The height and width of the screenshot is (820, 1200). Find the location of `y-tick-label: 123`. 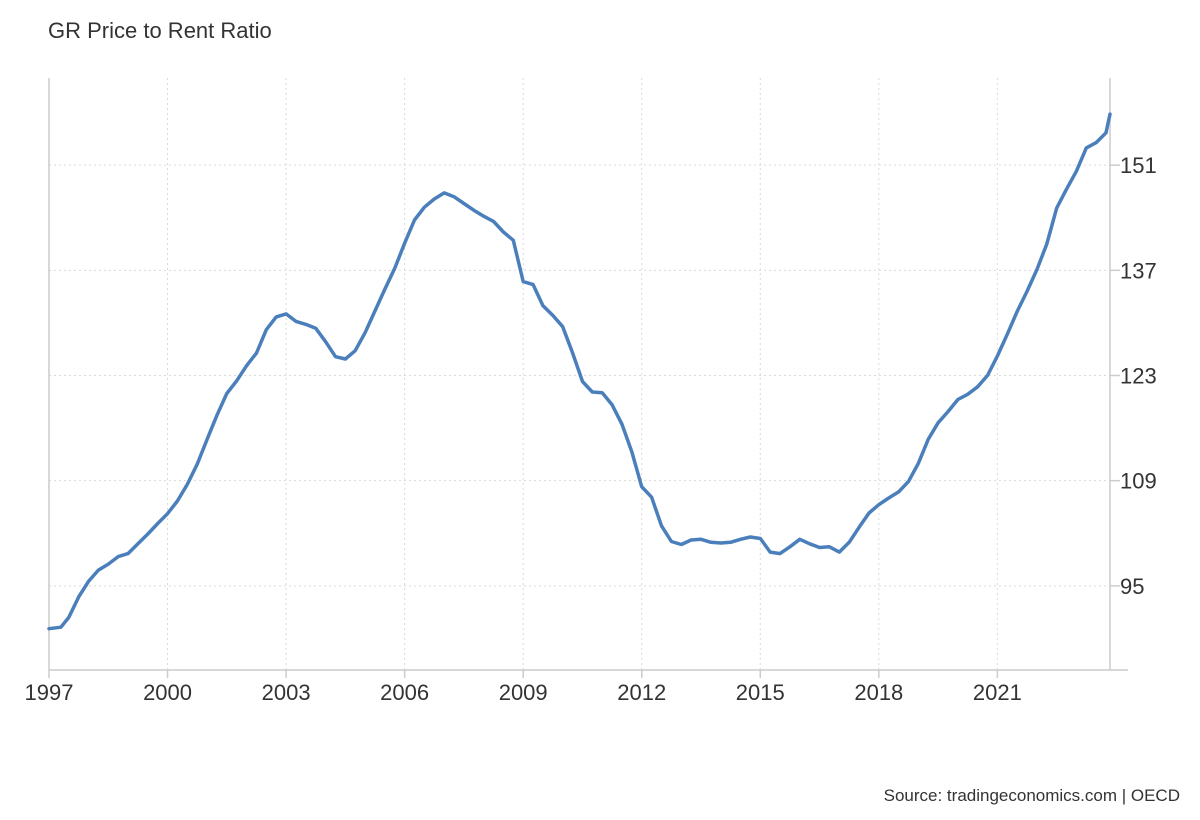

y-tick-label: 123 is located at coordinates (1138, 376).